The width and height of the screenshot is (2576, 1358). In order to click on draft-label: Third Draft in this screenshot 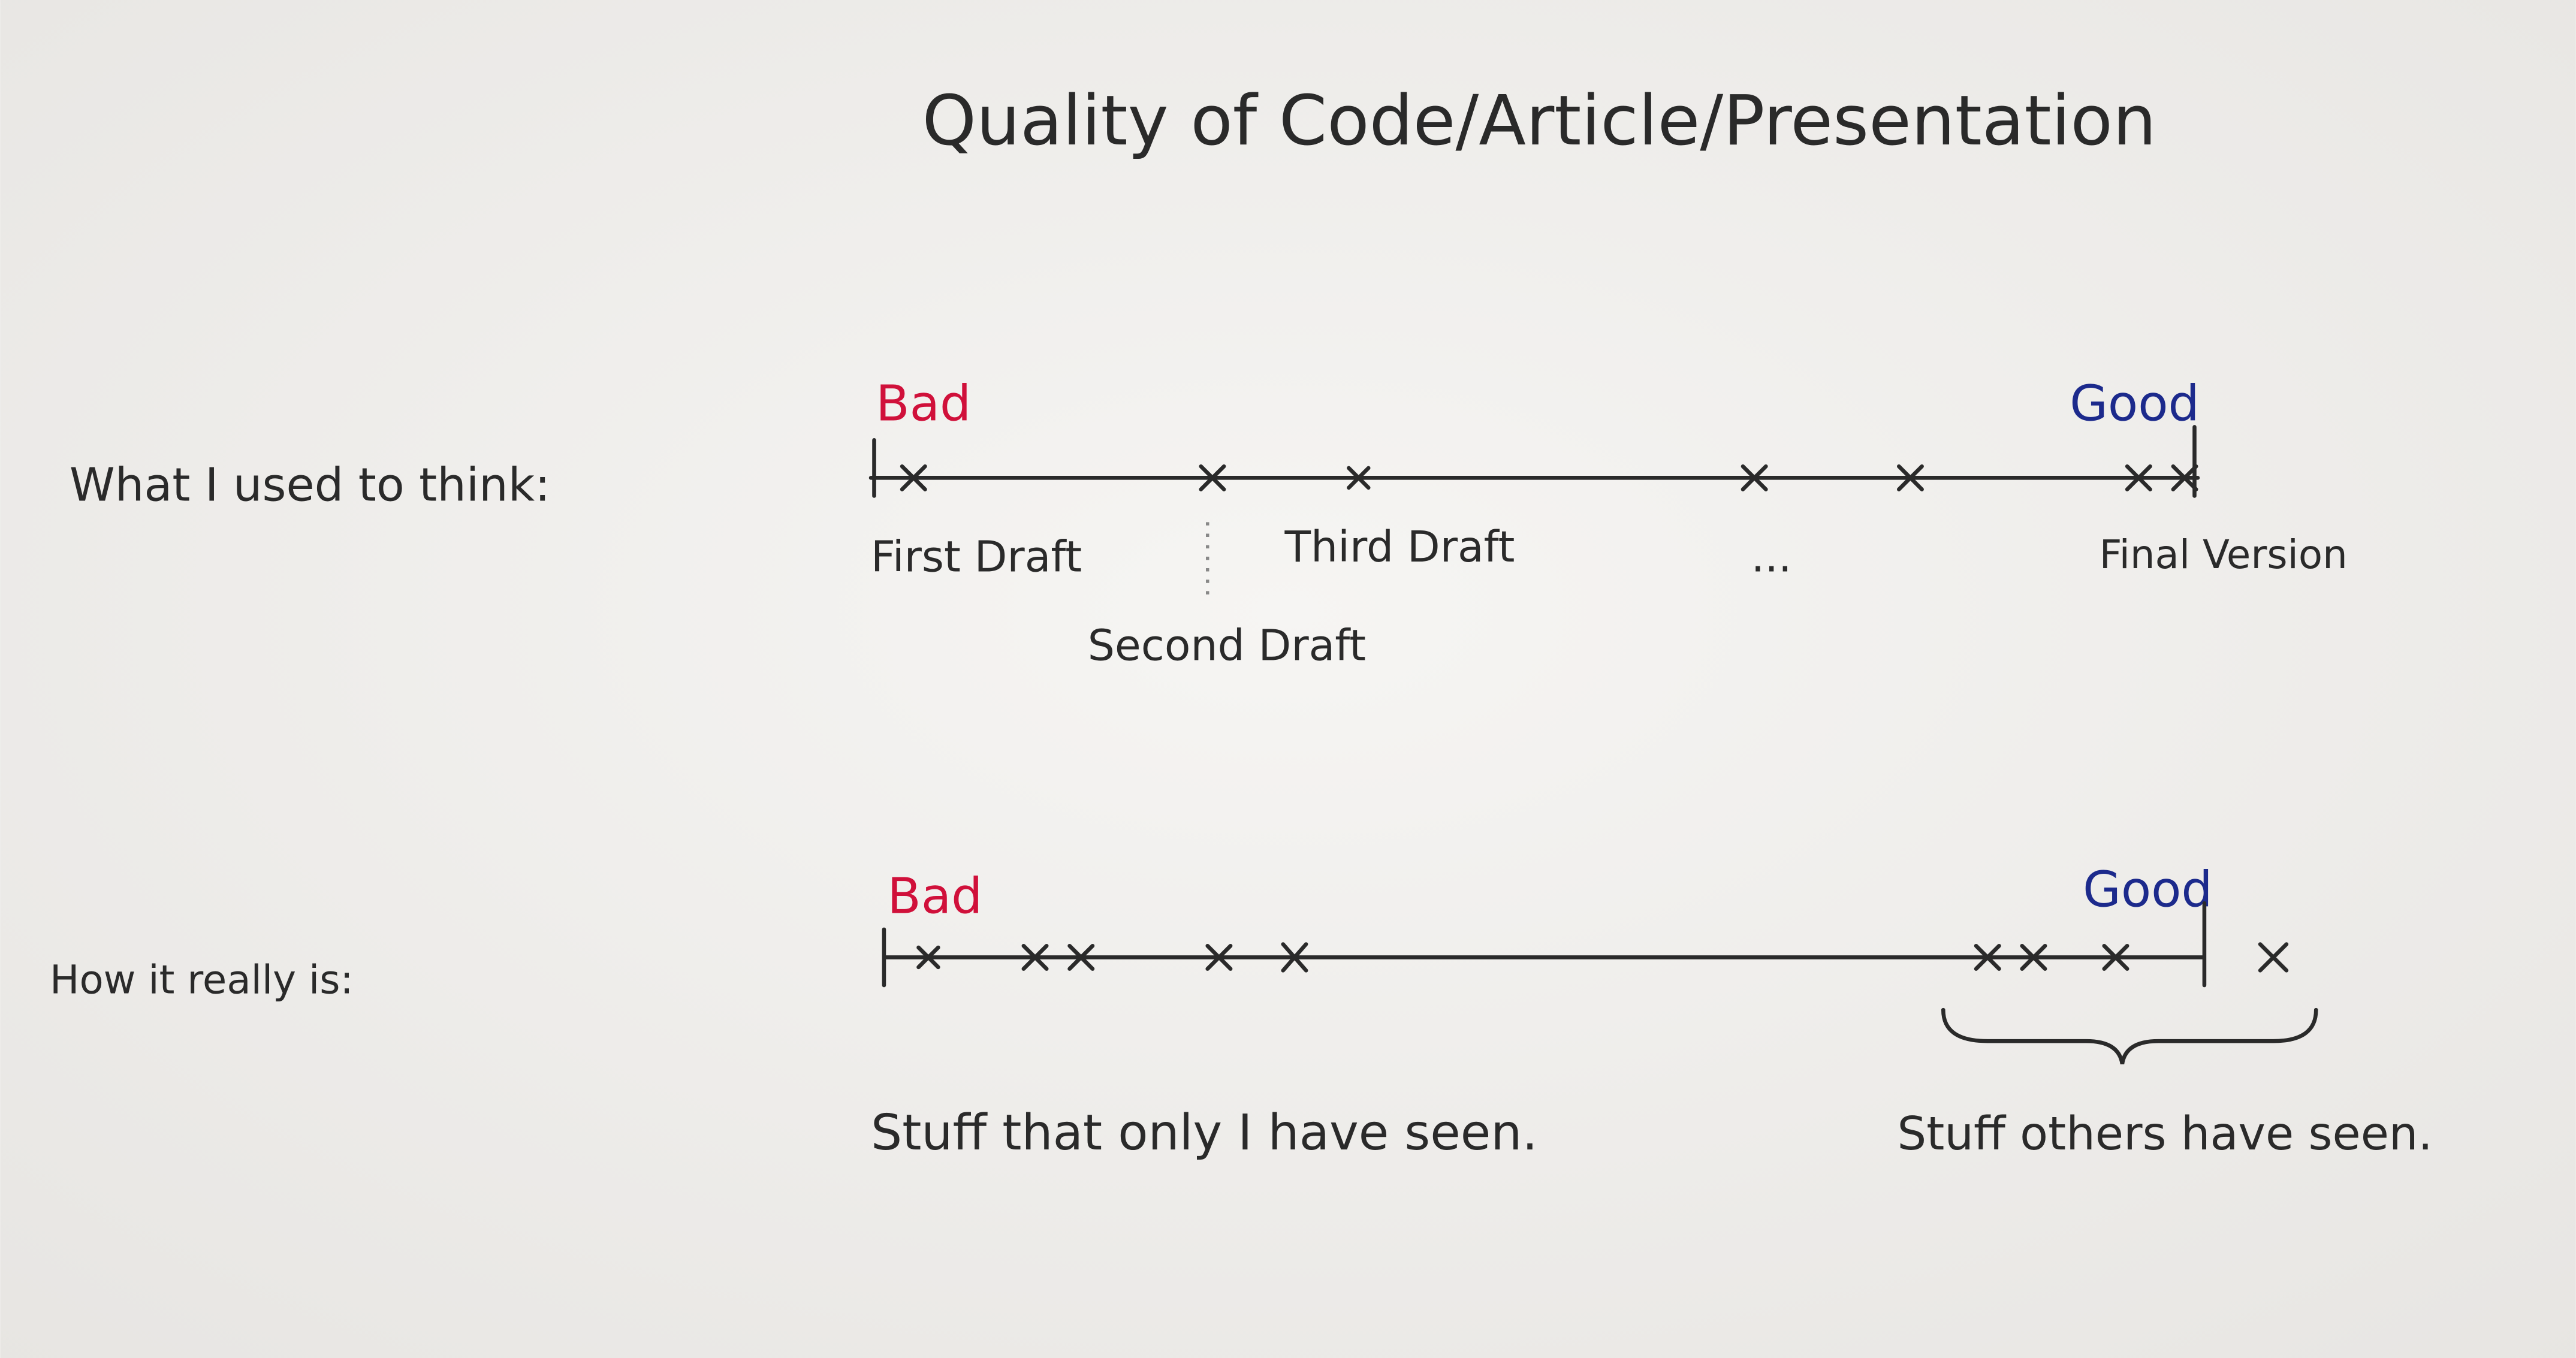, I will do `click(1399, 547)`.